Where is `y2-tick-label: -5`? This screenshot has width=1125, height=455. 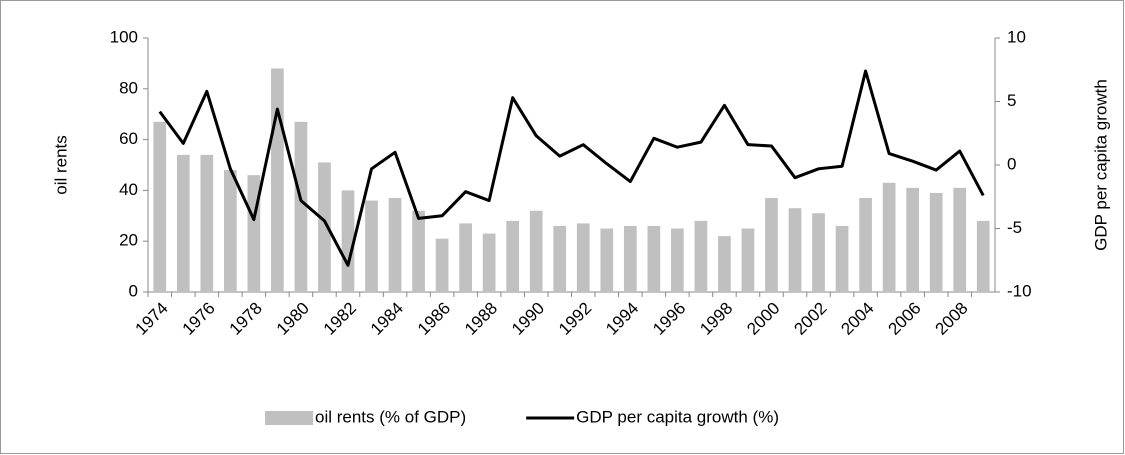
y2-tick-label: -5 is located at coordinates (1014, 227).